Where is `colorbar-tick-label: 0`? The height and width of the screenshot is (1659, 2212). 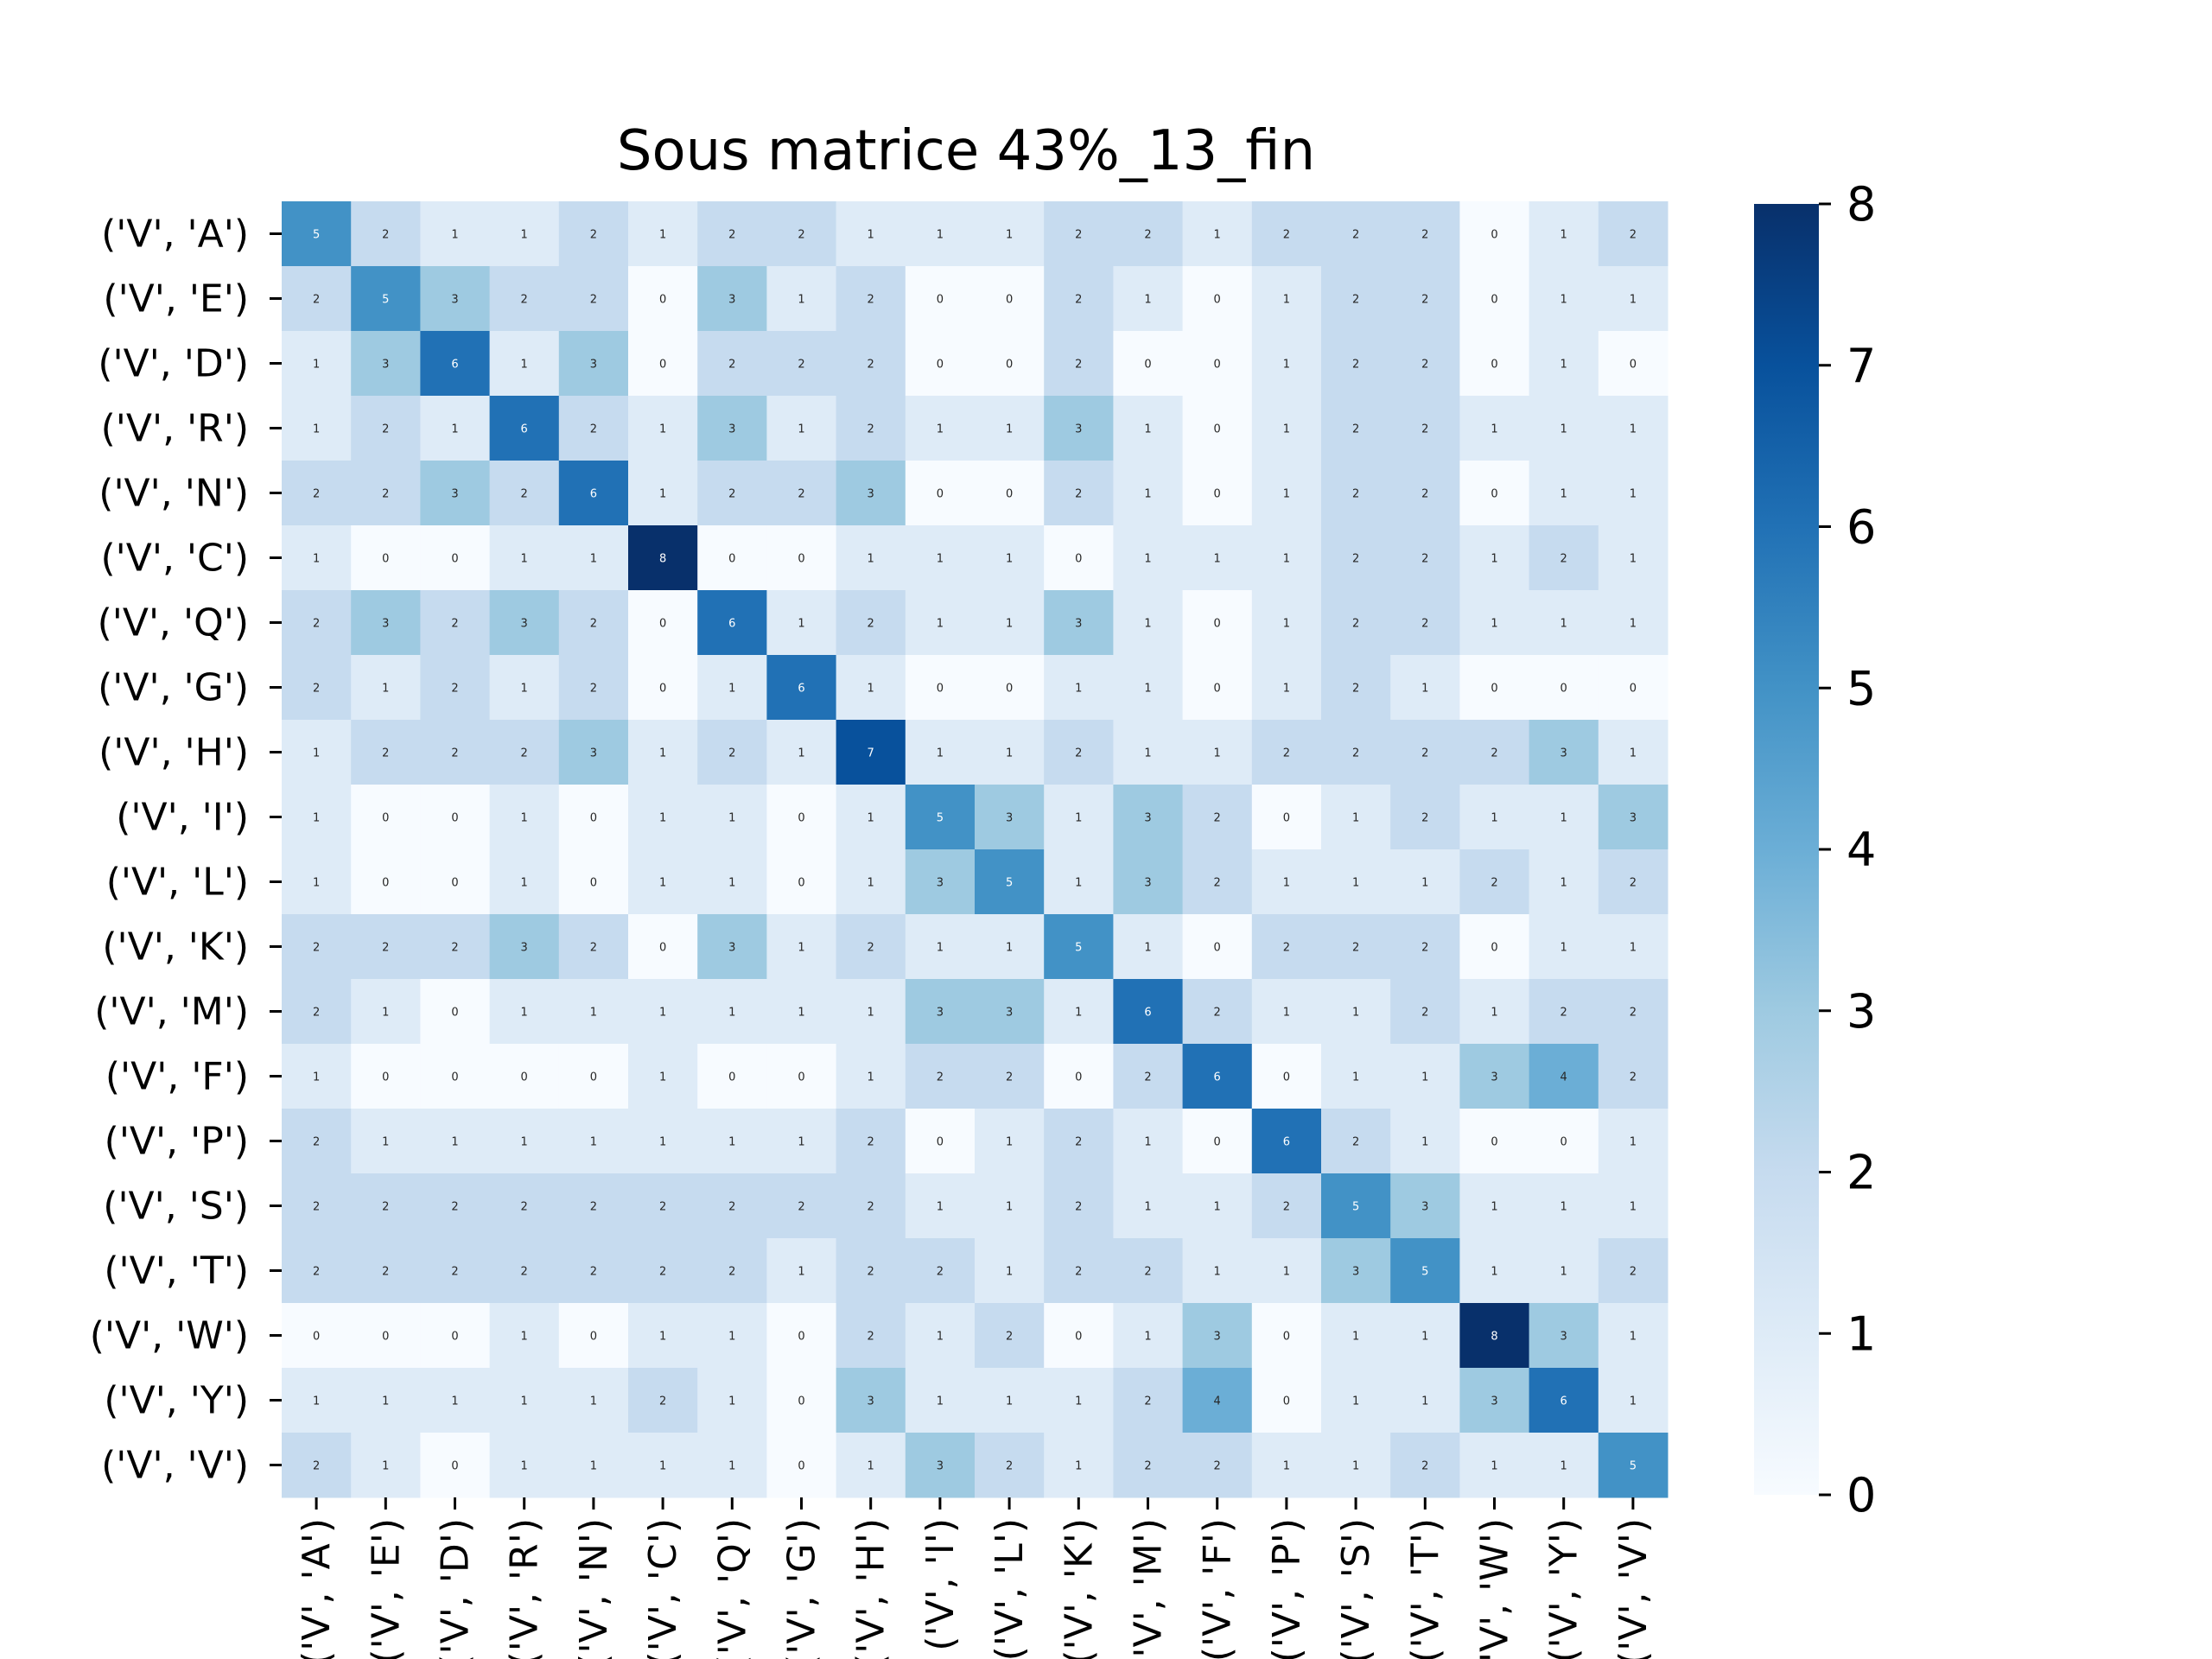
colorbar-tick-label: 0 is located at coordinates (1862, 1495).